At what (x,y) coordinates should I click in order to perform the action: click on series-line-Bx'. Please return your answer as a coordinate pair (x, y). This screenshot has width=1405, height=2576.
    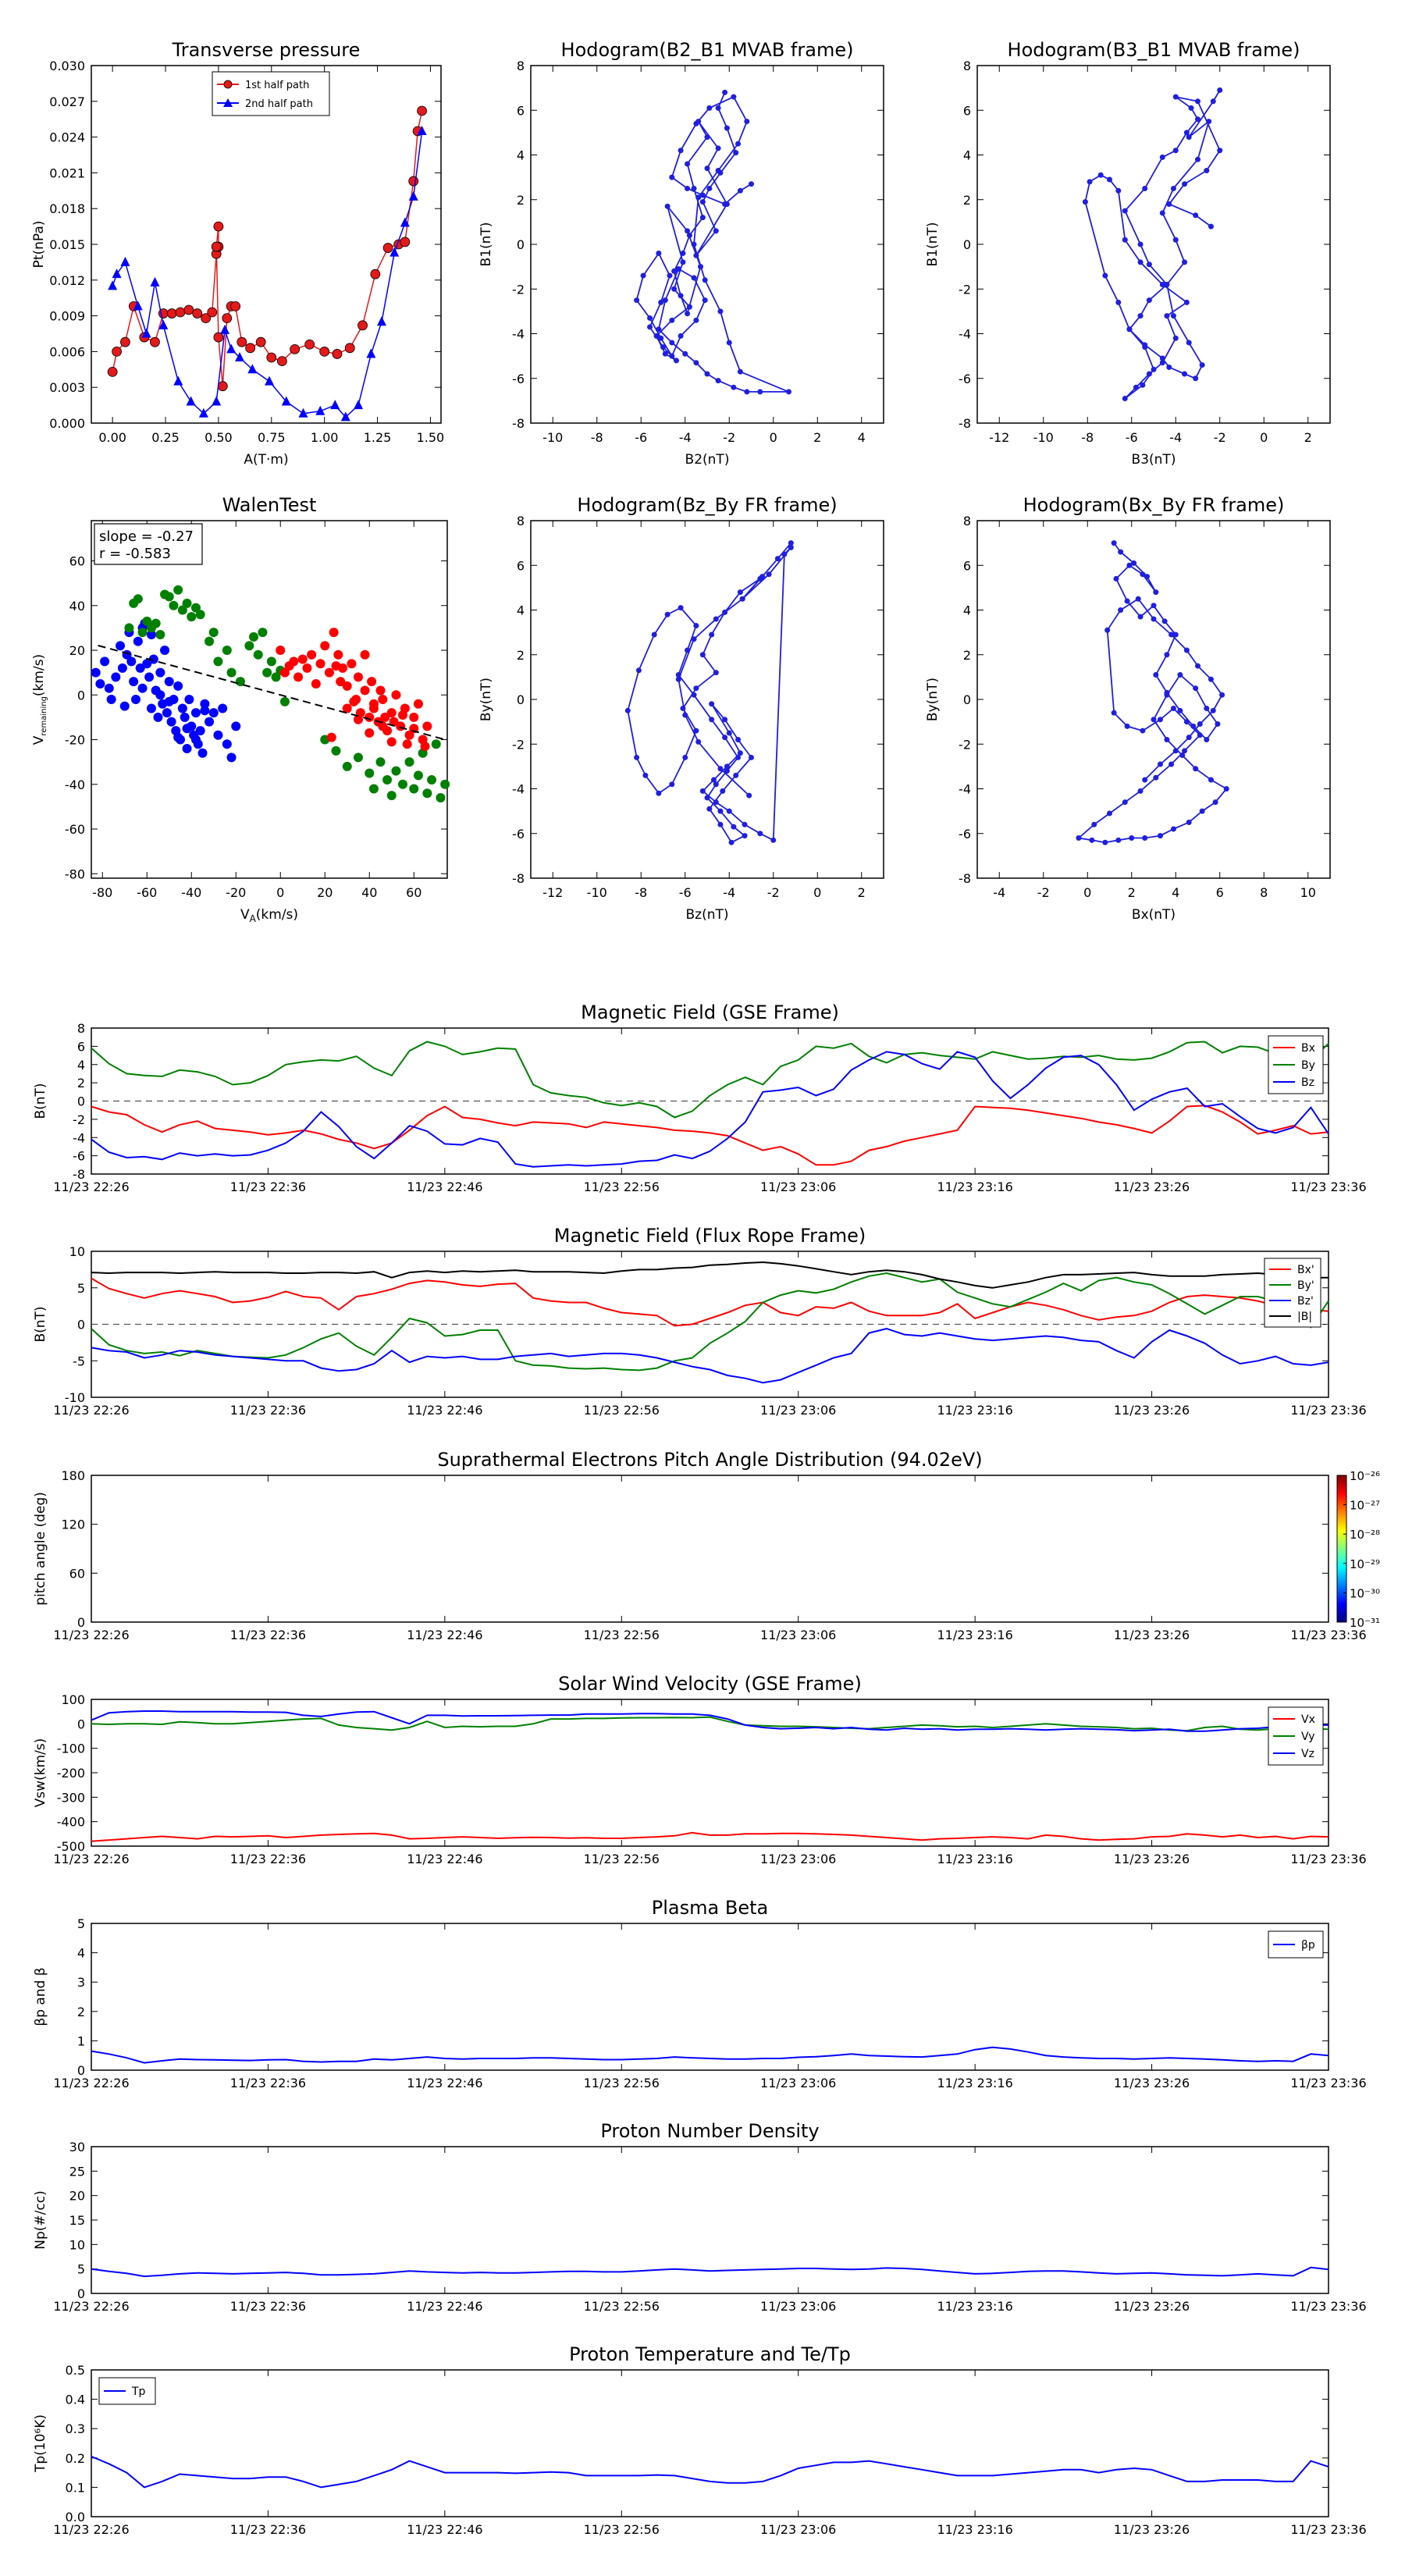
    Looking at the image, I should click on (710, 1302).